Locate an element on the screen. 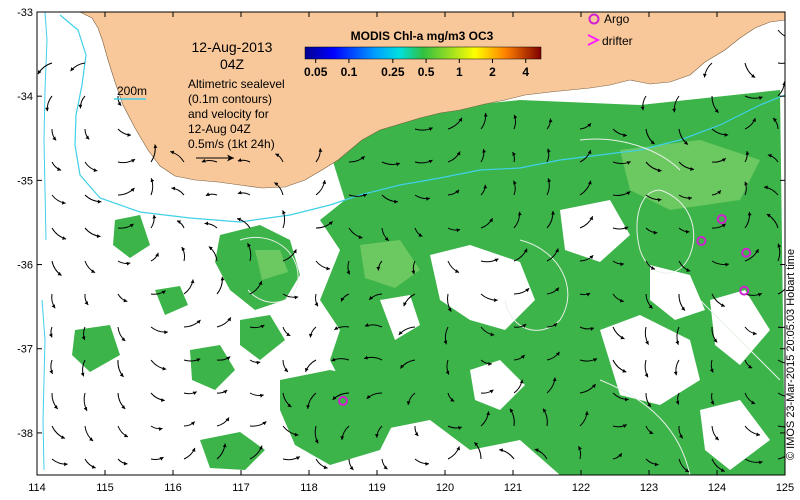  x-tick-label: 118 is located at coordinates (309, 488).